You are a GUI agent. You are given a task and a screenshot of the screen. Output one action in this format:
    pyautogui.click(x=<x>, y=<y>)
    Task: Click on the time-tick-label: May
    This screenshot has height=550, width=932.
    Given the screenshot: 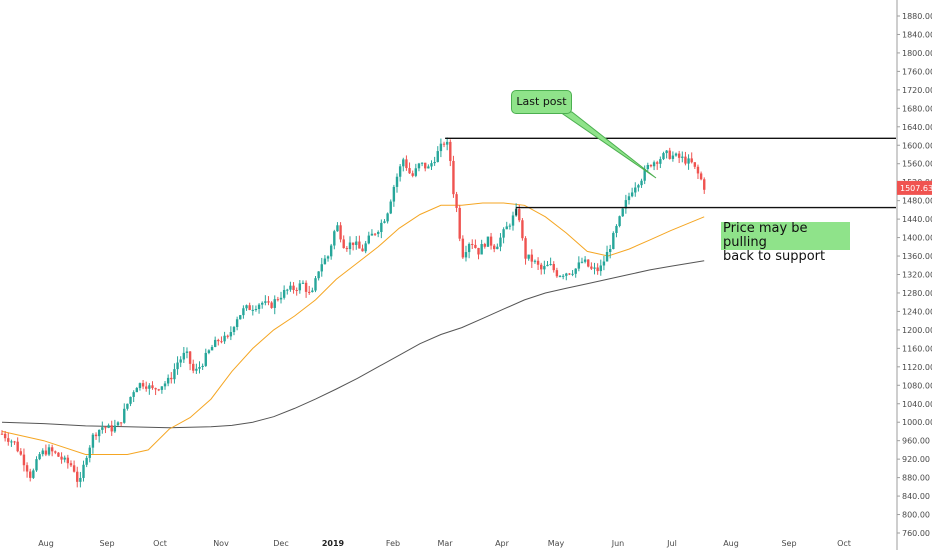 What is the action you would take?
    pyautogui.click(x=556, y=543)
    